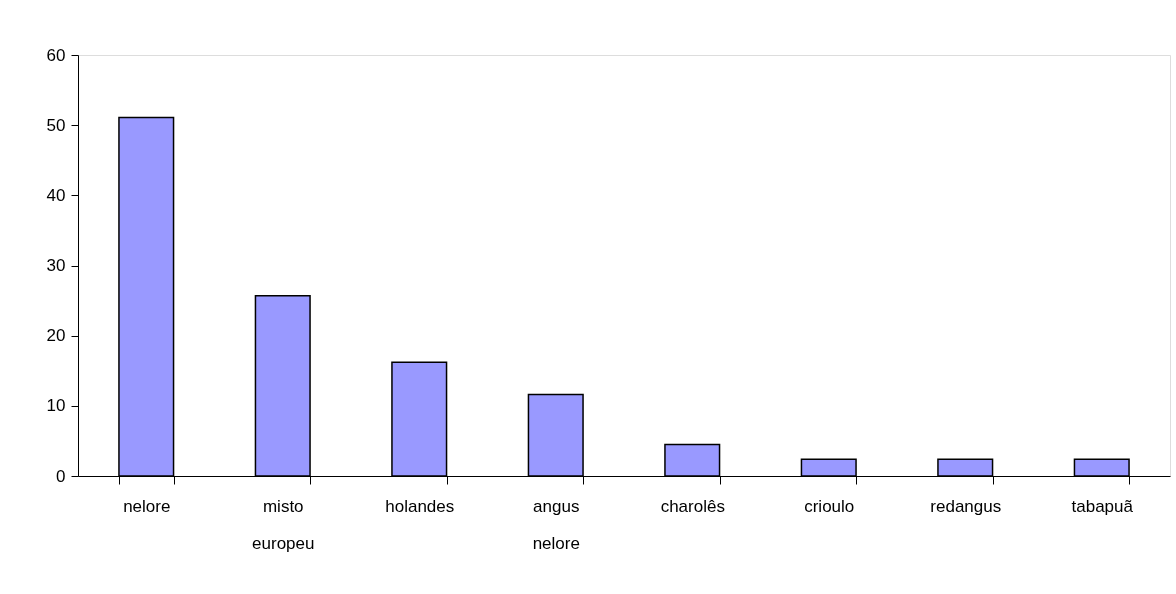 Image resolution: width=1176 pixels, height=594 pixels. I want to click on x-tick-label: charolês, so click(692, 506).